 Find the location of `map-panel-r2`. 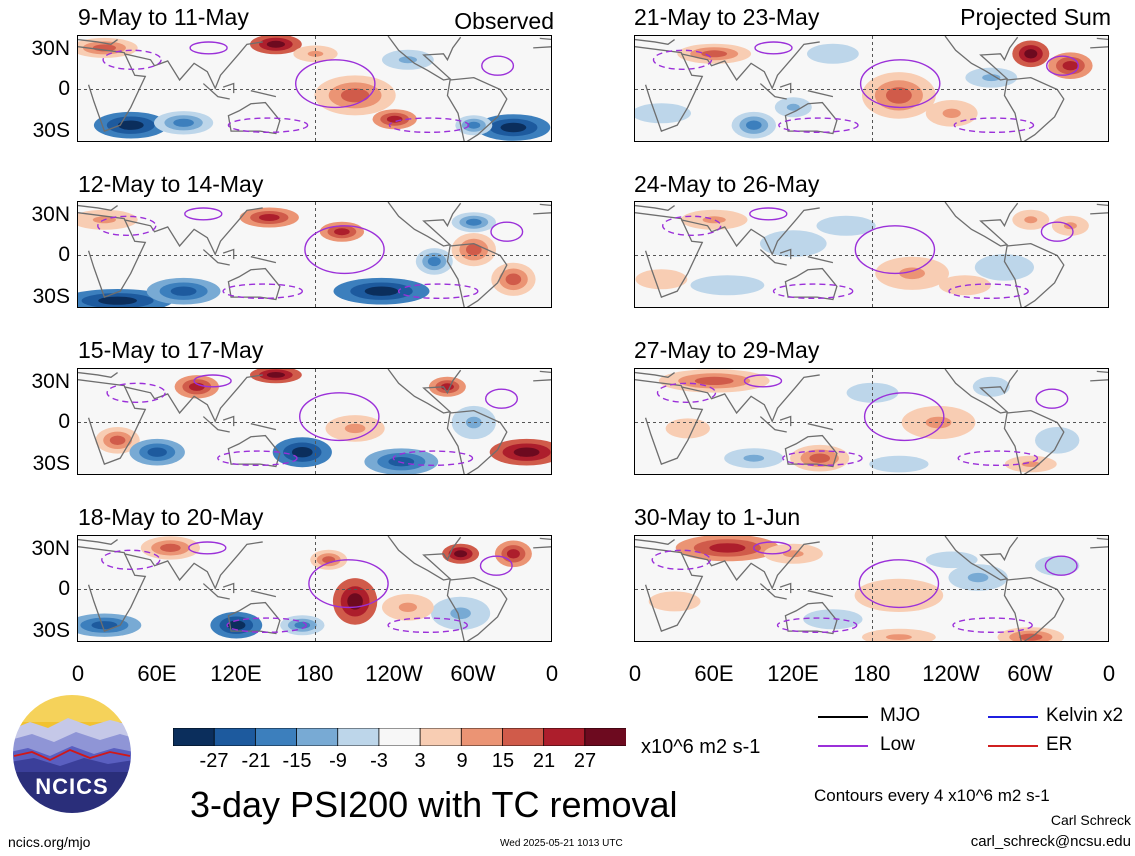

map-panel-r2 is located at coordinates (871, 421).